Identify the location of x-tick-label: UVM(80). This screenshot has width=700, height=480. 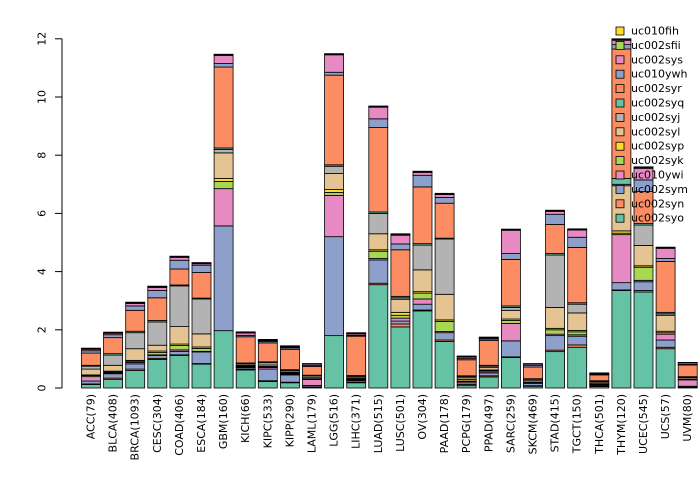
(687, 418).